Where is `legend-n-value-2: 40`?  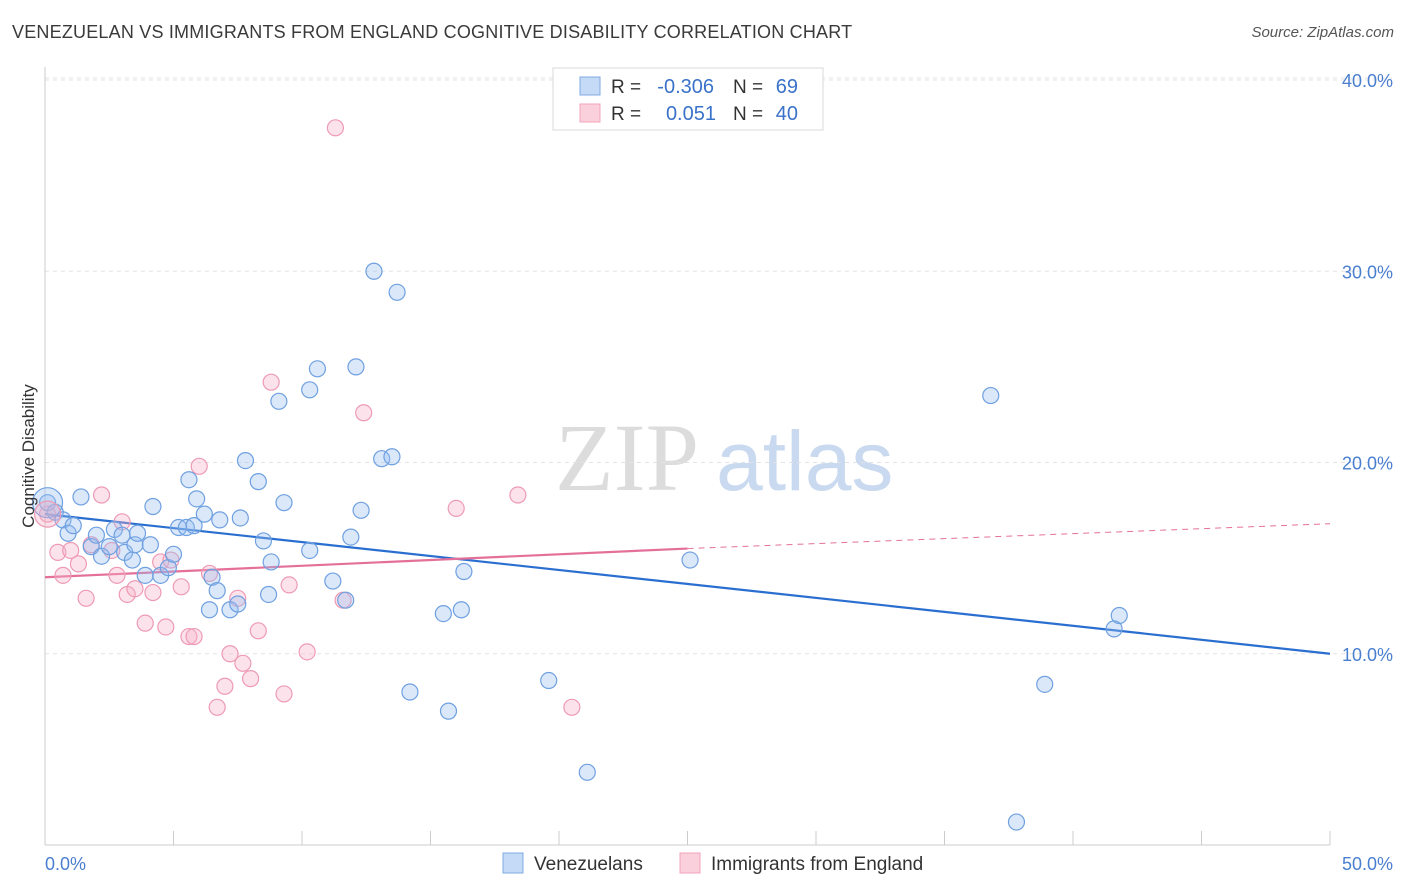 legend-n-value-2: 40 is located at coordinates (787, 114).